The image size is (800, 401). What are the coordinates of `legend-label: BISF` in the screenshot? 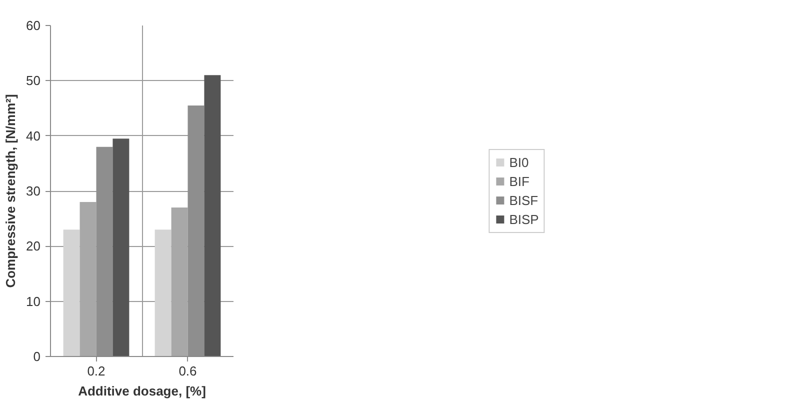 It's located at (523, 200).